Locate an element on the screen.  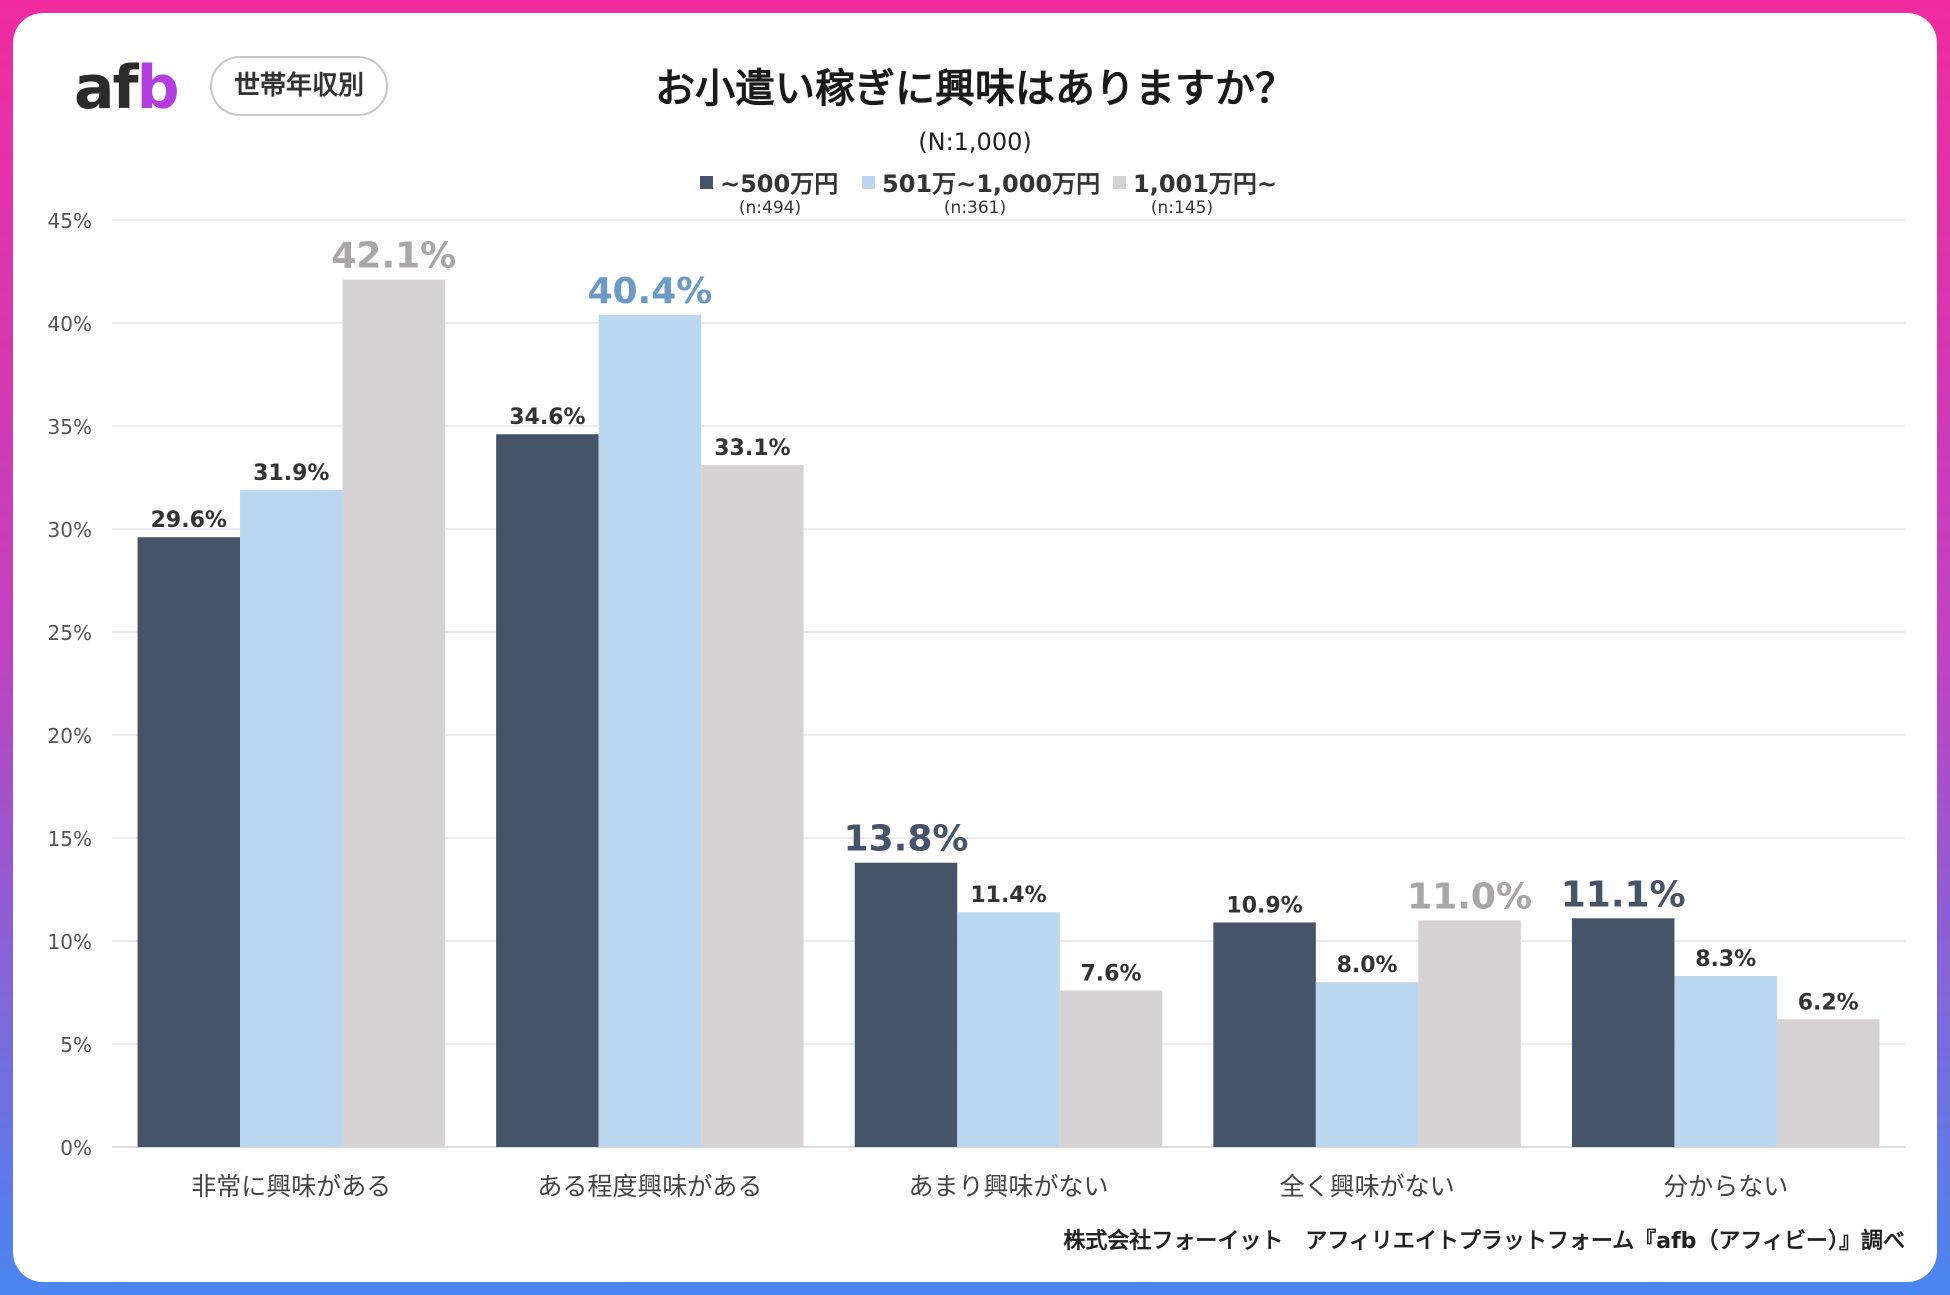
y-tick-label: 45% is located at coordinates (70, 221).